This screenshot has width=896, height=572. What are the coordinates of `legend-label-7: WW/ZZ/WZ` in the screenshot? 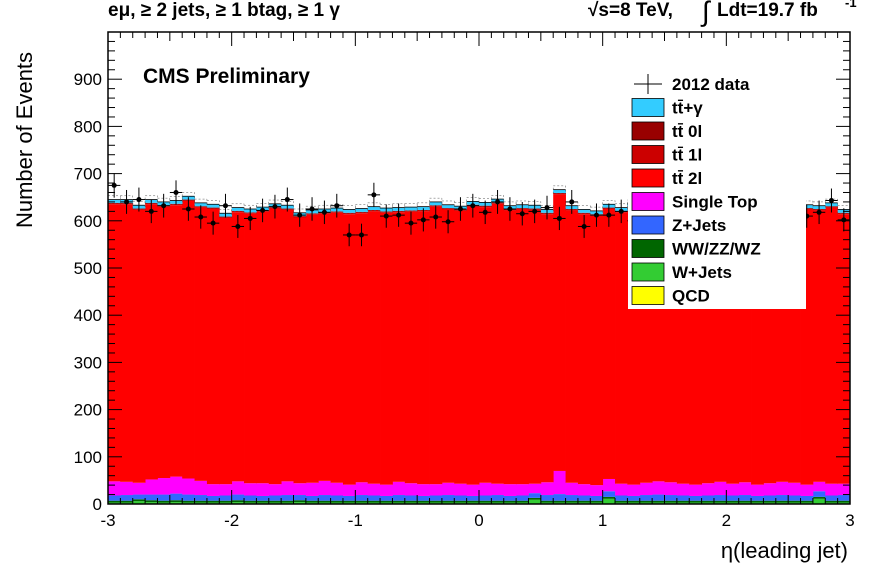 It's located at (716, 249).